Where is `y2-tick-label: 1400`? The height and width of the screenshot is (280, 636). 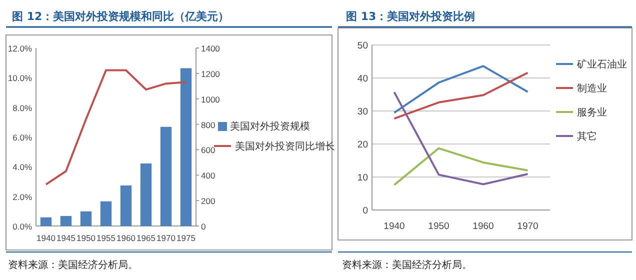
y2-tick-label: 1400 is located at coordinates (210, 49).